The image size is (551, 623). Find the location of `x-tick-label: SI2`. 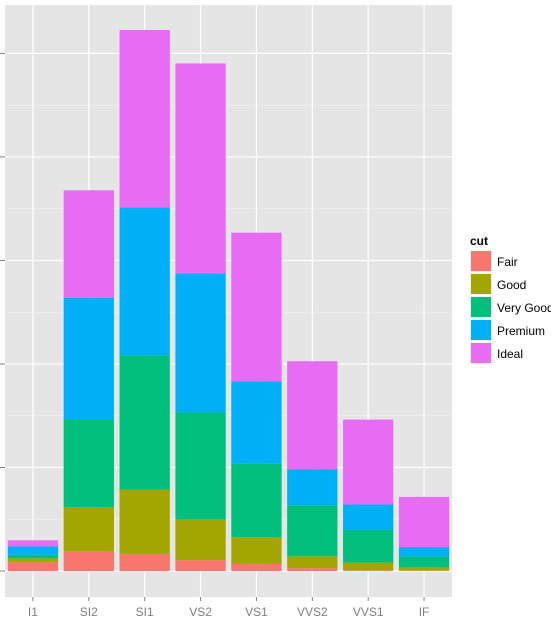

x-tick-label: SI2 is located at coordinates (89, 612).